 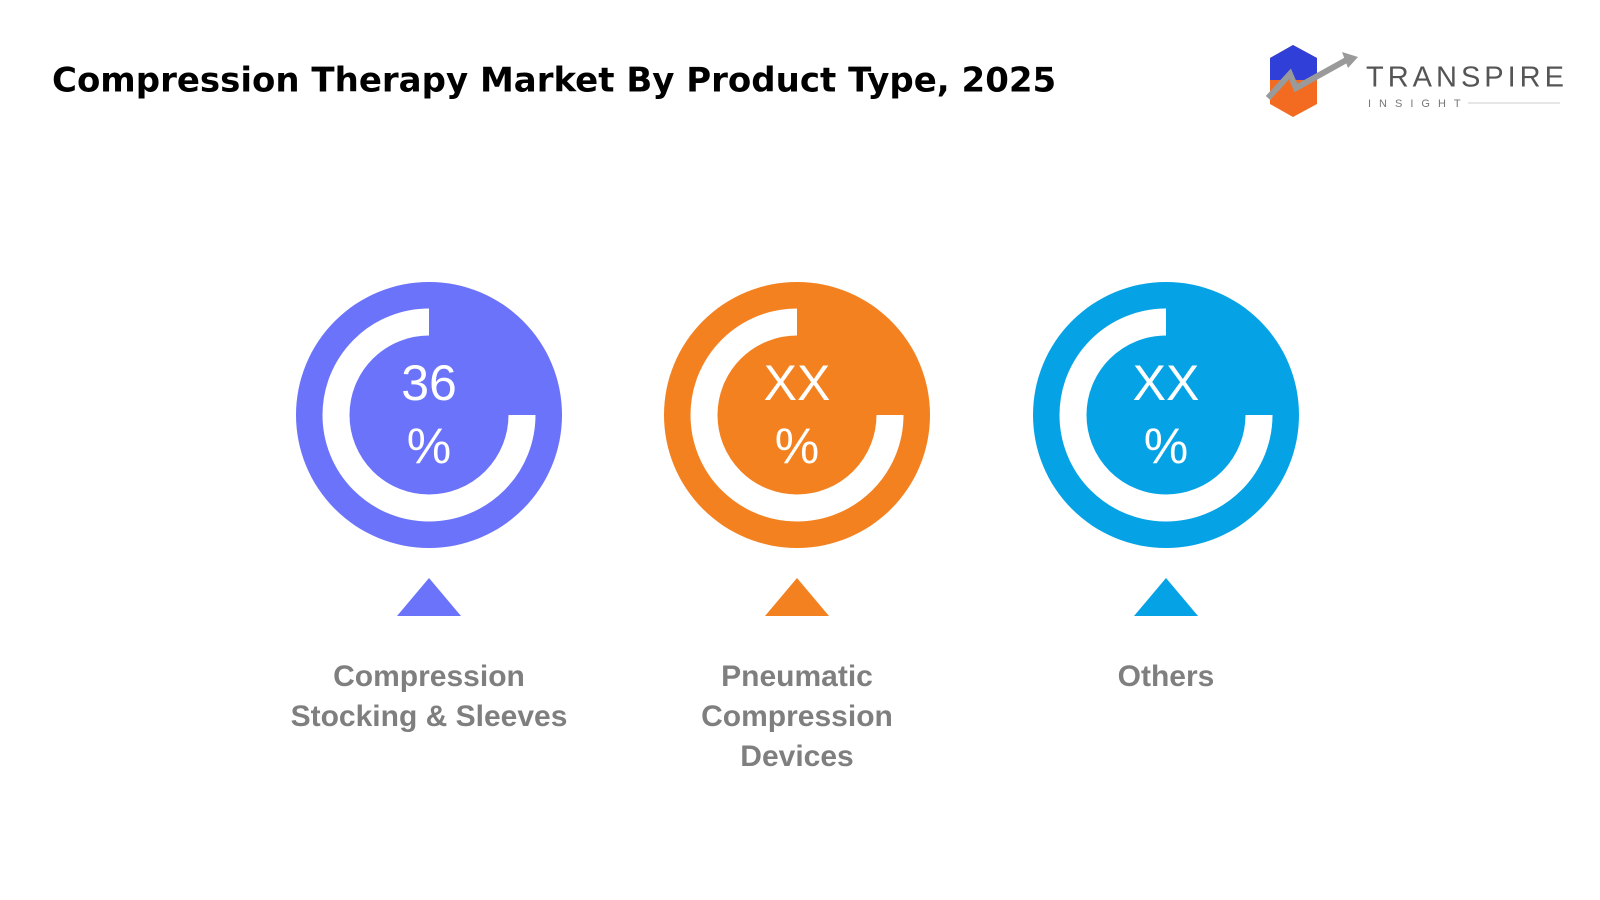 I want to click on label: Stocking & Sleeves, so click(x=429, y=716).